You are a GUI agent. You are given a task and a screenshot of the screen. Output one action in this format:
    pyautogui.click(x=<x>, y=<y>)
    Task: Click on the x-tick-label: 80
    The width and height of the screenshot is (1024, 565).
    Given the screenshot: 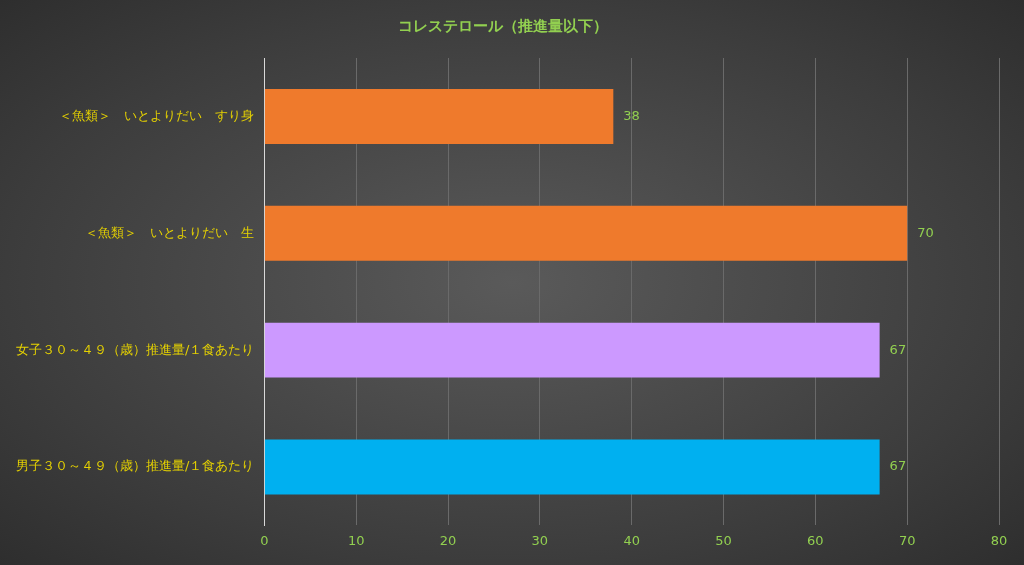 What is the action you would take?
    pyautogui.click(x=999, y=540)
    